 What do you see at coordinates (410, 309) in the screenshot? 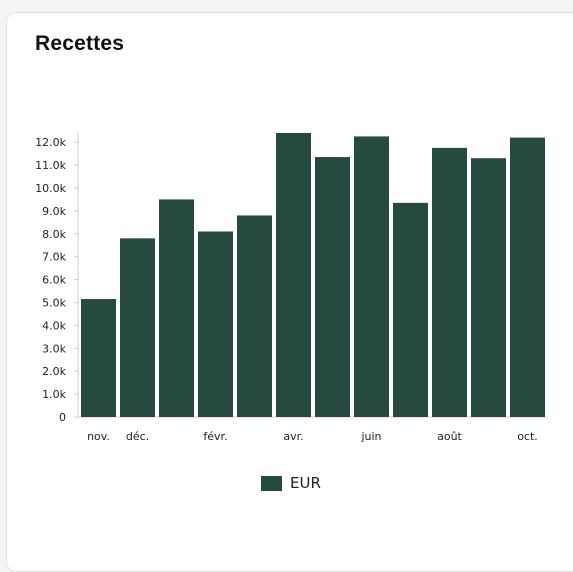
I see `bar-juil` at bounding box center [410, 309].